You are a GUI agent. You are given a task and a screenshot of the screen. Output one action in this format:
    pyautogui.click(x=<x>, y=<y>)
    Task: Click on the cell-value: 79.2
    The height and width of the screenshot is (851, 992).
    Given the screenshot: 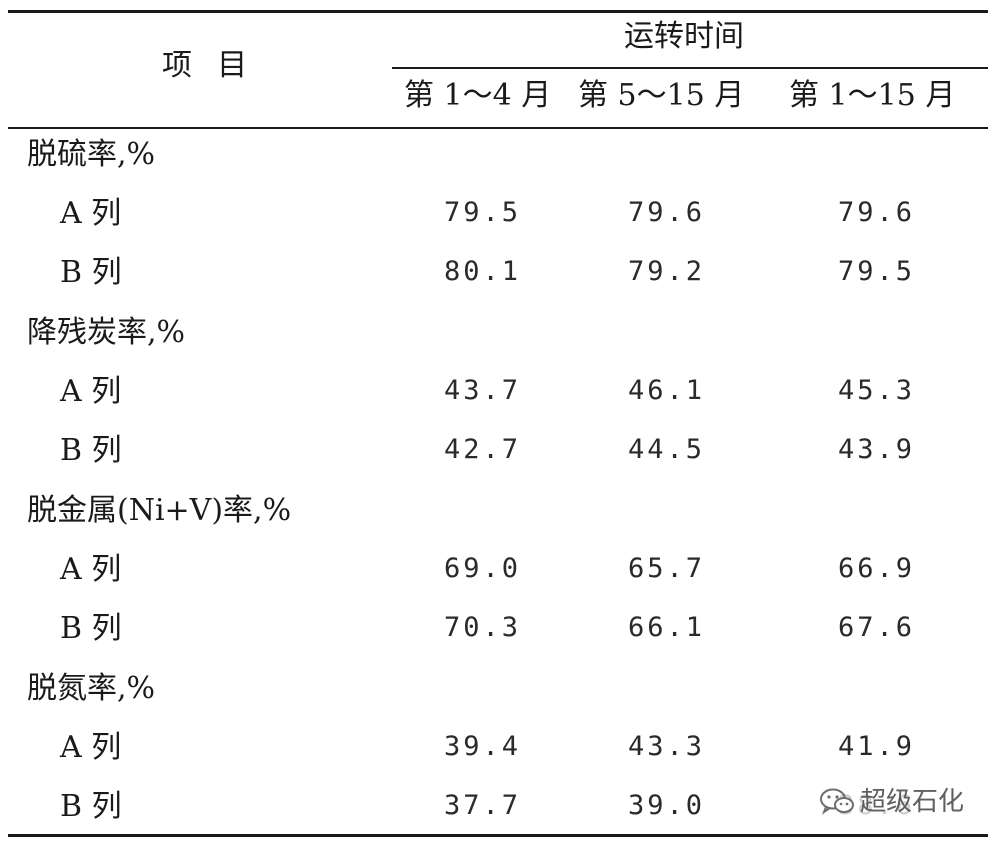 What is the action you would take?
    pyautogui.click(x=667, y=271)
    